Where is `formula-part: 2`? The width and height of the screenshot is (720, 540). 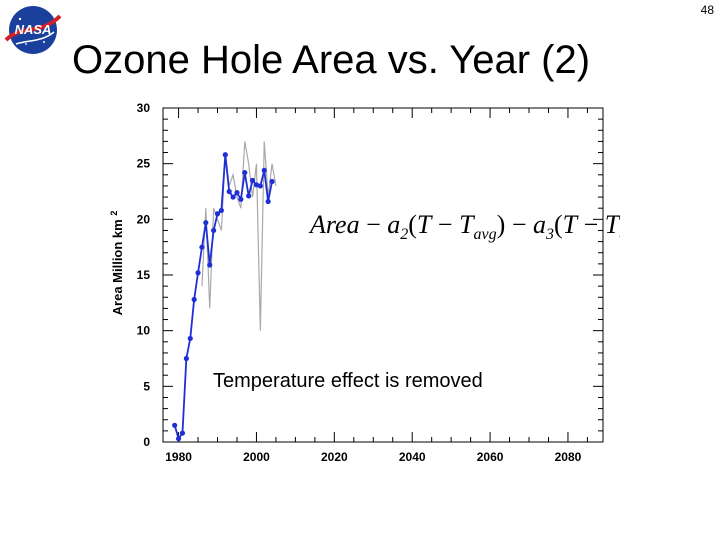
formula-part: 2 is located at coordinates (404, 234).